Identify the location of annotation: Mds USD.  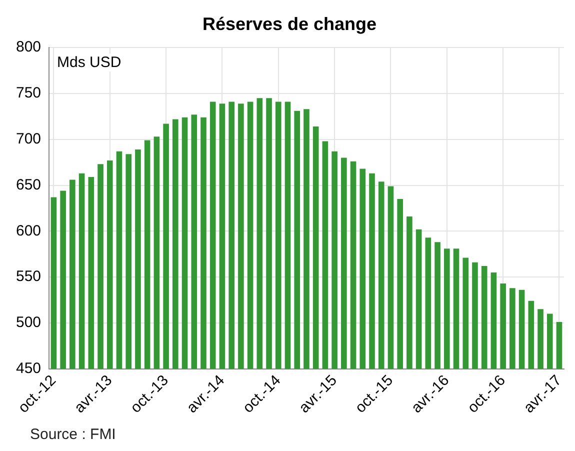
(89, 63).